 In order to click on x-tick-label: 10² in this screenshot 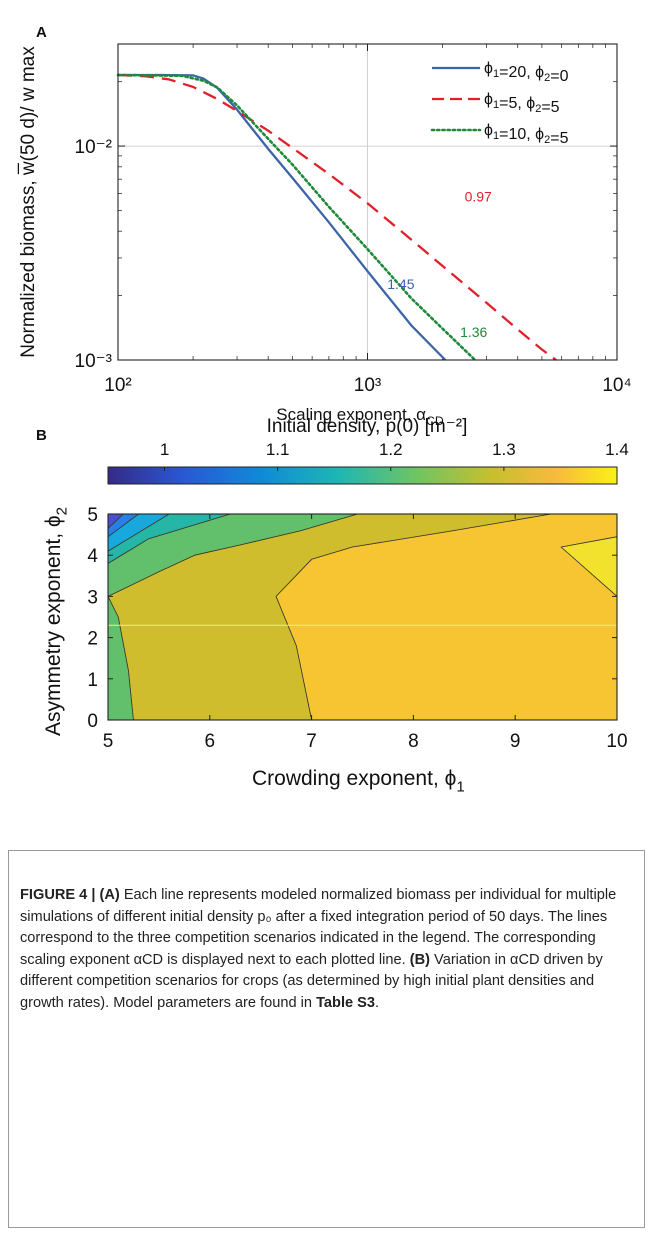, I will do `click(117, 385)`.